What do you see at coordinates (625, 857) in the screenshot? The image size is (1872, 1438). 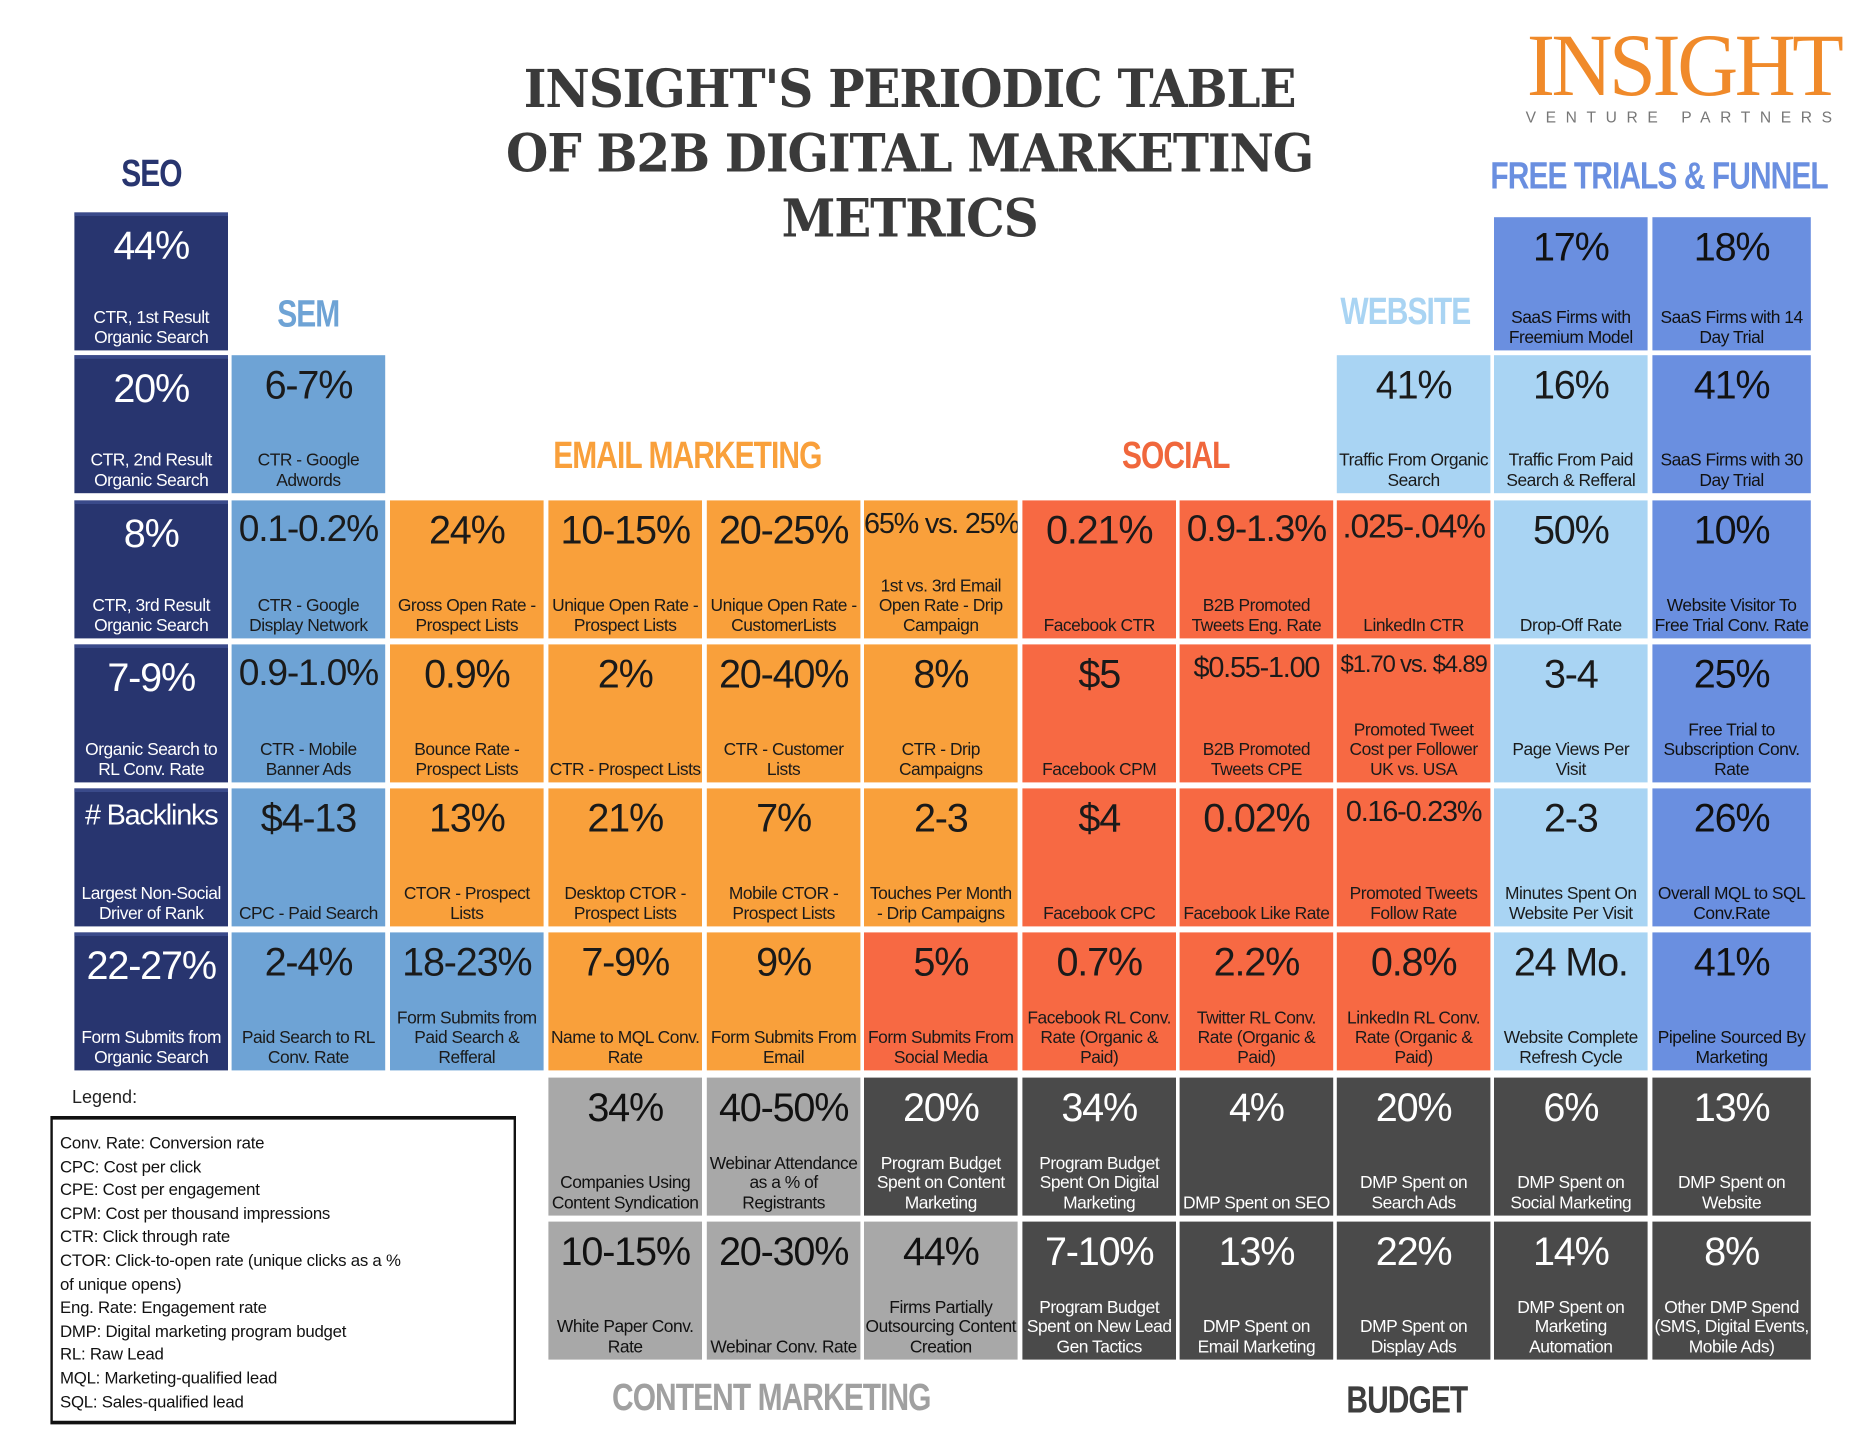 I see `metric-tile-email: 21% Desktop CTOR - Prospect Lists` at bounding box center [625, 857].